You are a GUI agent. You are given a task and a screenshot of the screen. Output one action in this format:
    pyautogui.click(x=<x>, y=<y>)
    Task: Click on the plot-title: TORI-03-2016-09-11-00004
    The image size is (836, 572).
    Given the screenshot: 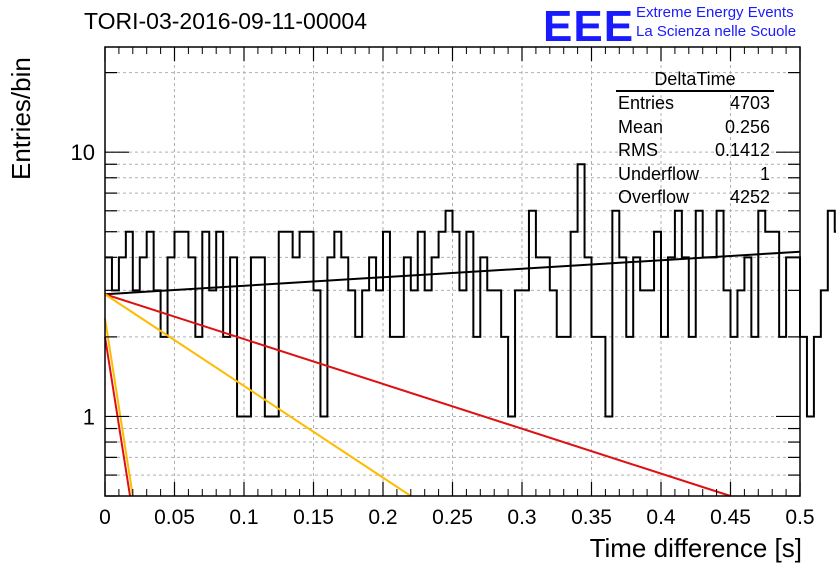 What is the action you would take?
    pyautogui.click(x=225, y=21)
    